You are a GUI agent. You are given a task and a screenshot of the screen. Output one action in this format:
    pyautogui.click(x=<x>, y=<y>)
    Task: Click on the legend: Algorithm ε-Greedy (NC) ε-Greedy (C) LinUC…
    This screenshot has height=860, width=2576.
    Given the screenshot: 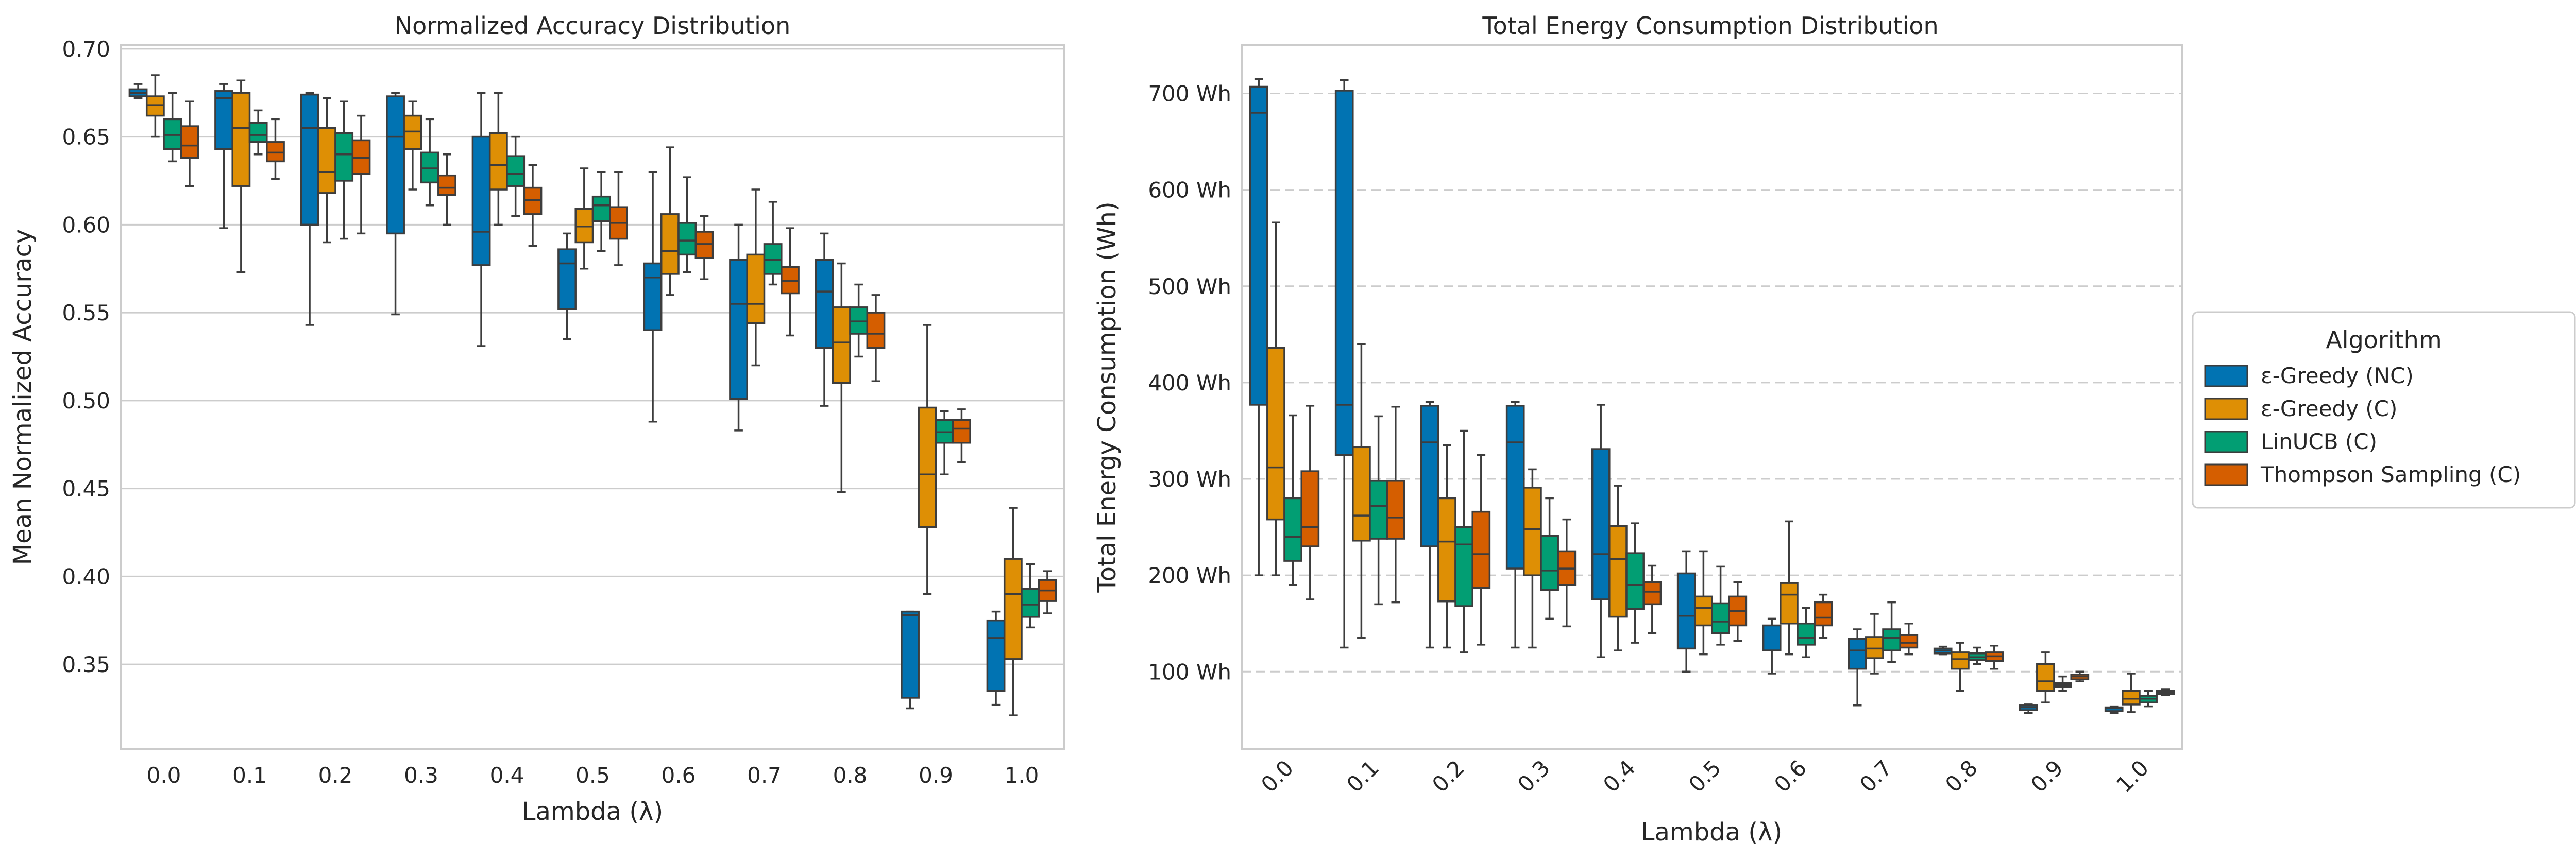 What is the action you would take?
    pyautogui.click(x=2384, y=410)
    